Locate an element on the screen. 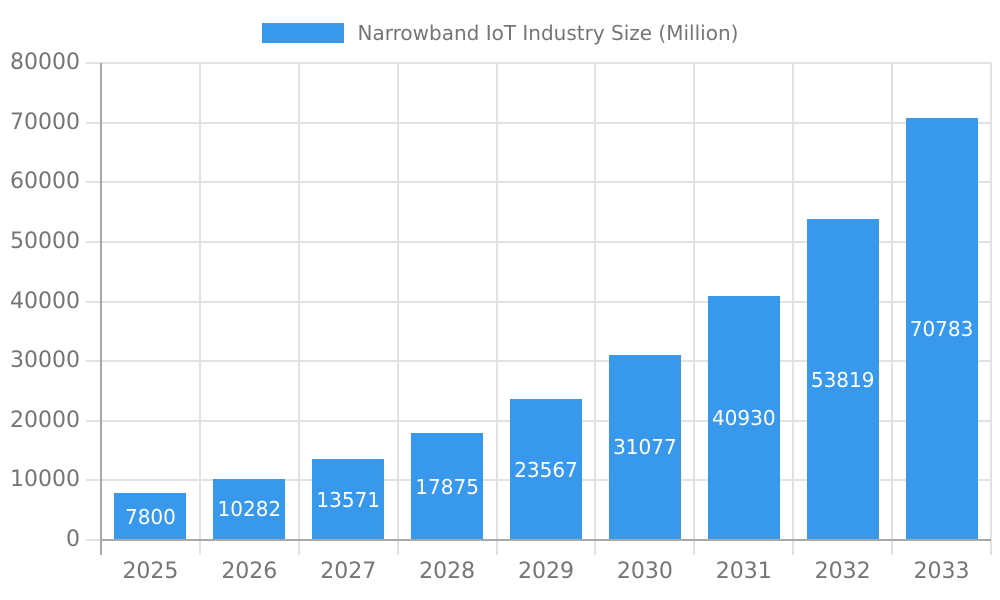 Image resolution: width=1000 pixels, height=600 pixels. x-tick-label: 2029 is located at coordinates (545, 571).